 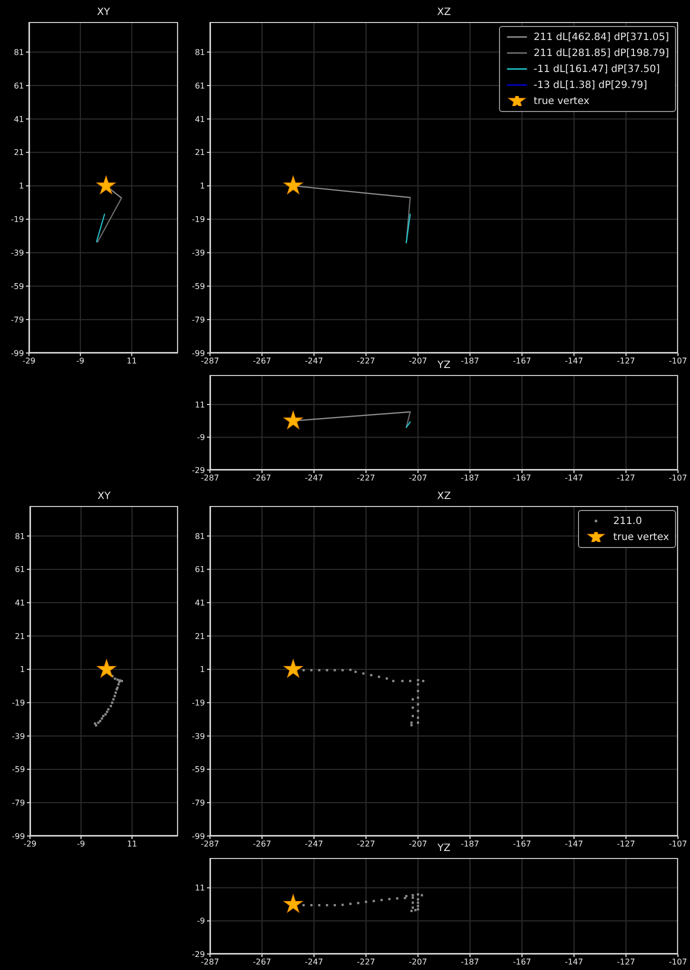 What do you see at coordinates (591, 85) in the screenshot?
I see `legend-label: -13 dL[1.38] dP[29.79]` at bounding box center [591, 85].